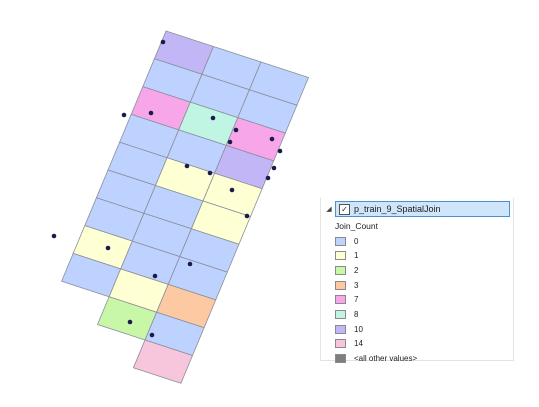 Image resolution: width=539 pixels, height=407 pixels. Describe the element at coordinates (344, 209) in the screenshot. I see `layer-visibility-checkbox: ✓` at that location.